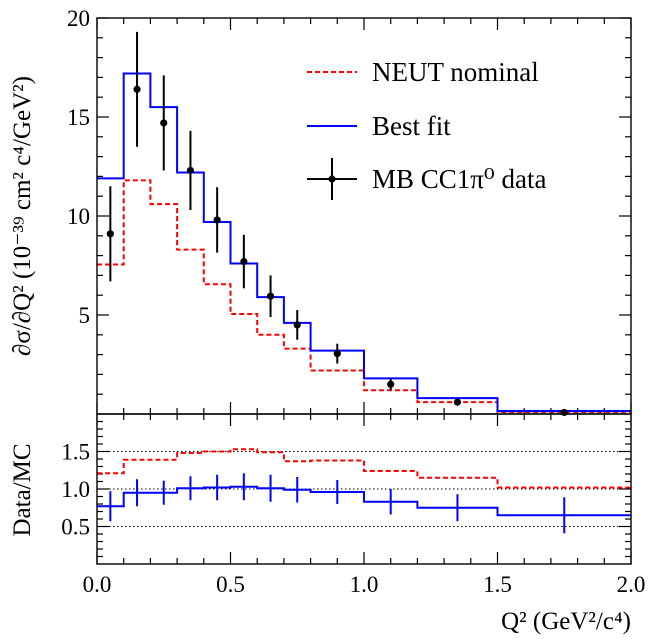 The image size is (664, 641). What do you see at coordinates (85, 315) in the screenshot?
I see `main-y-tick-label: 5` at bounding box center [85, 315].